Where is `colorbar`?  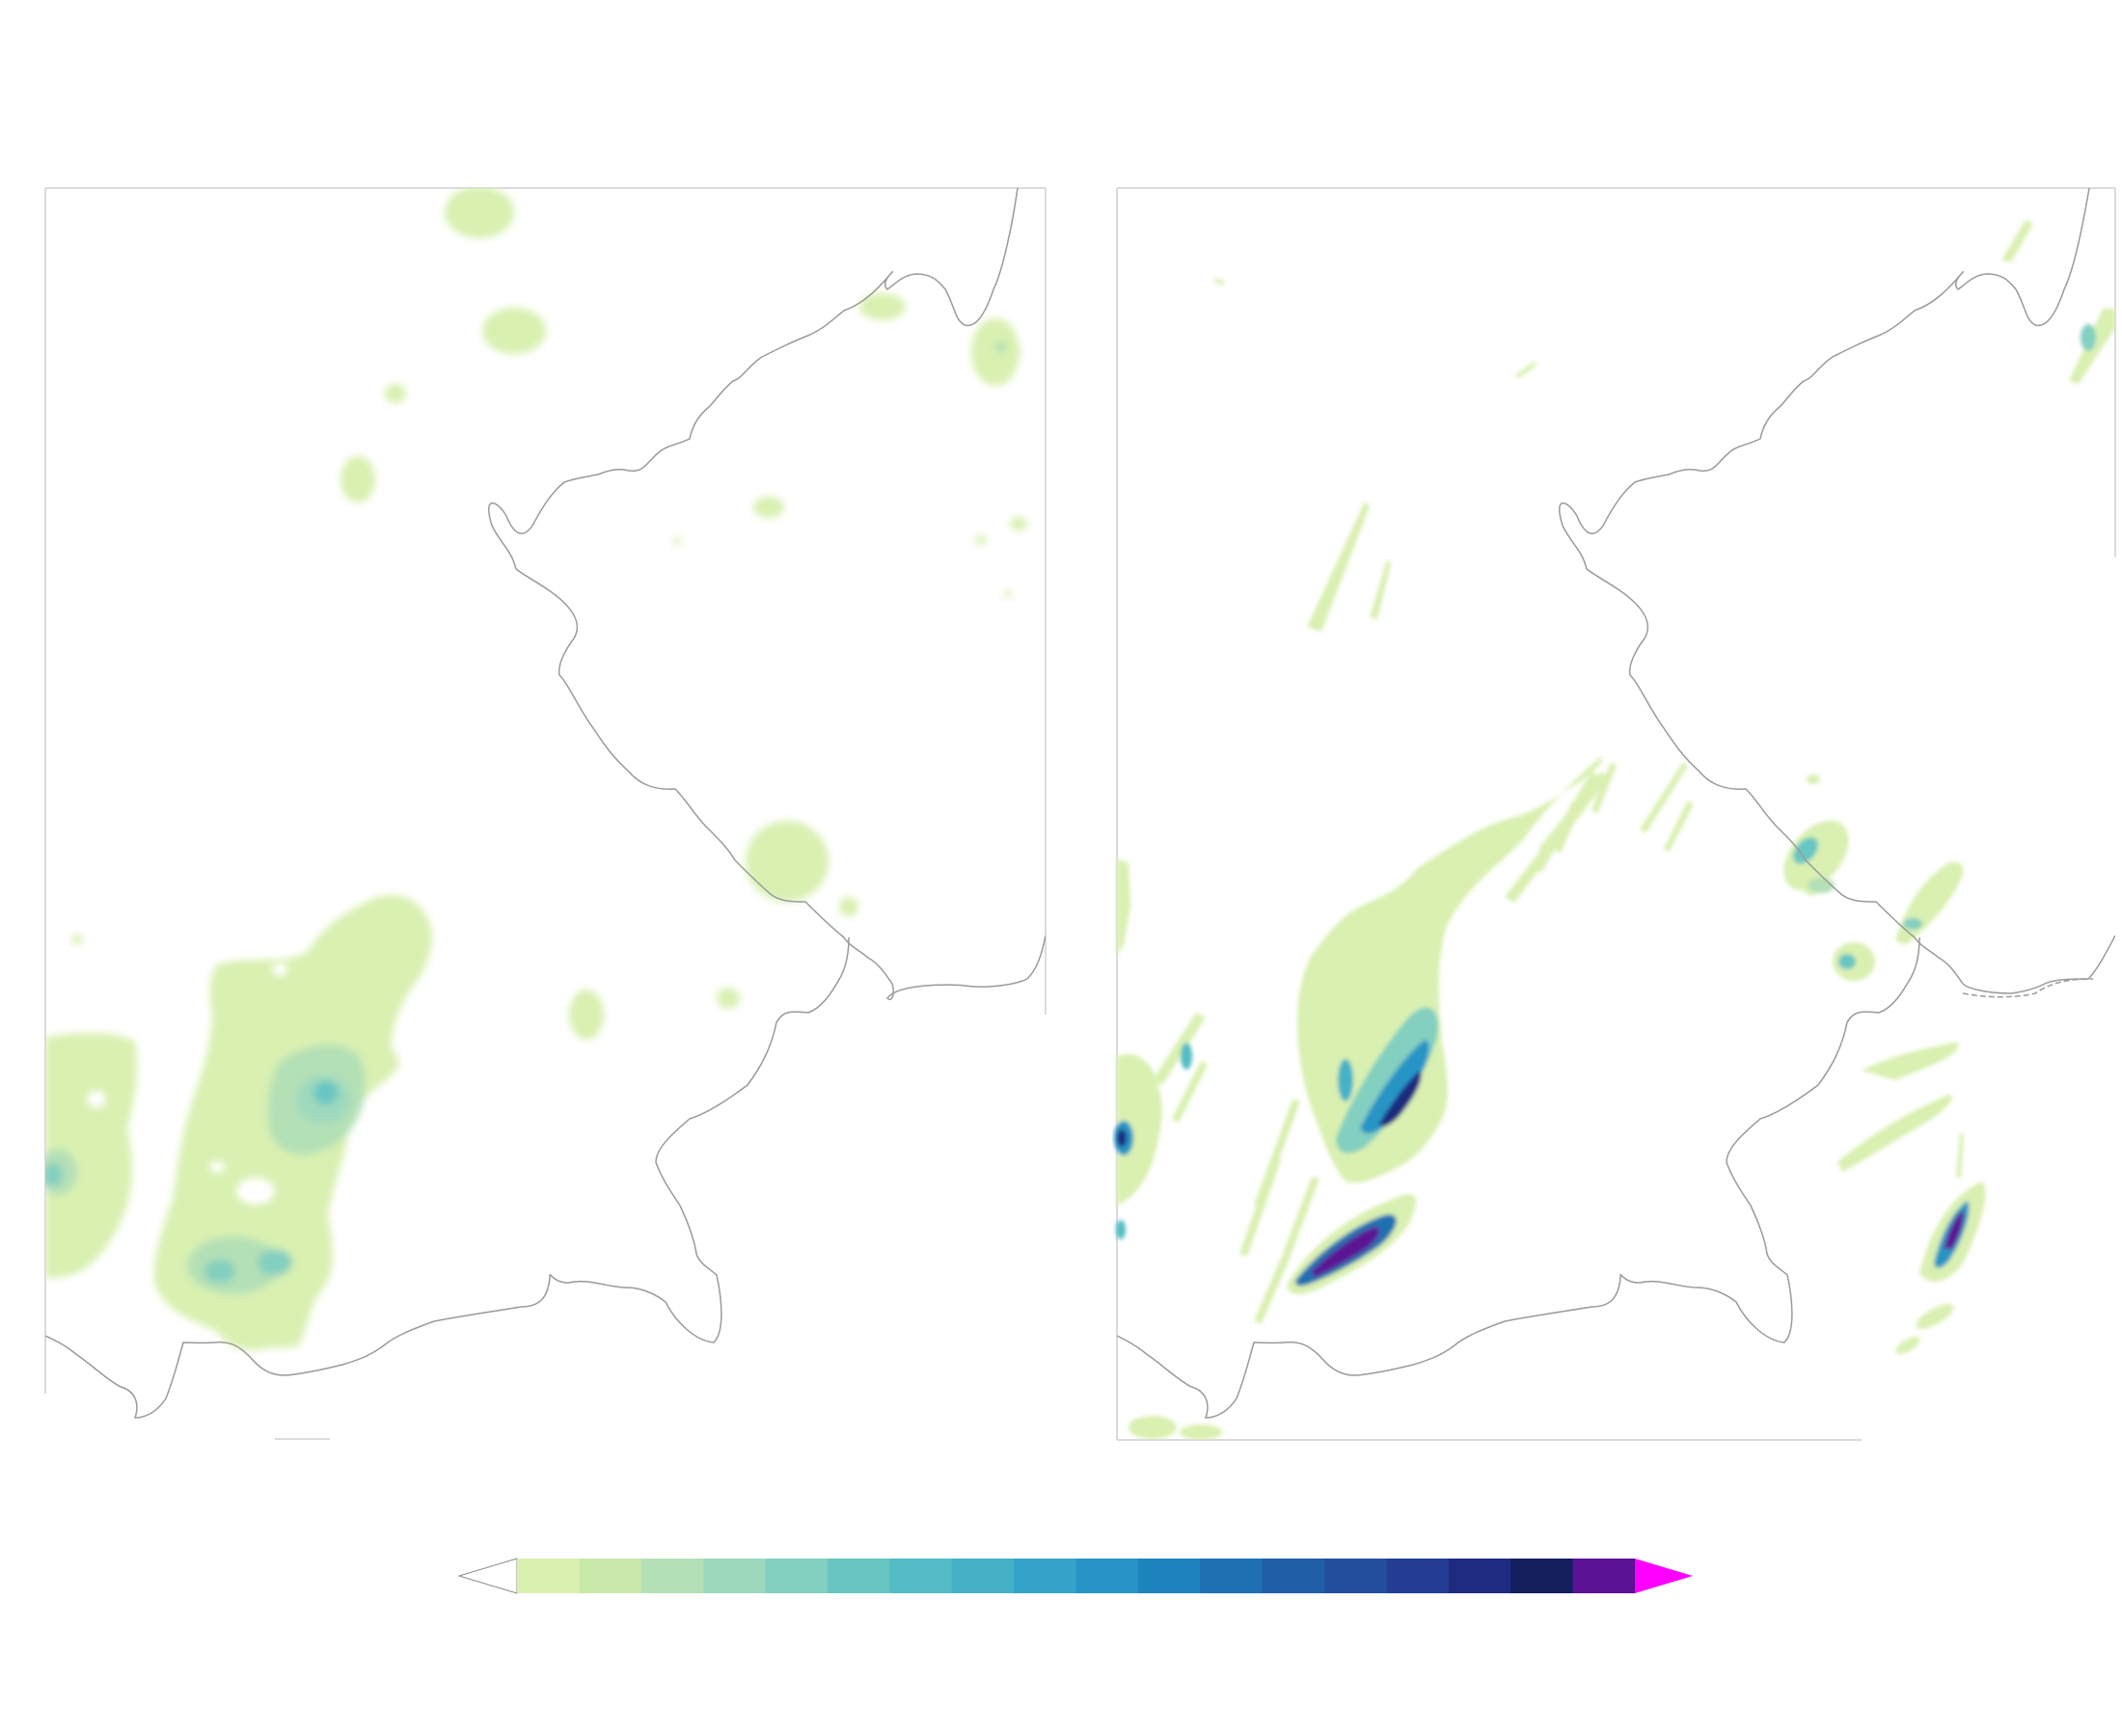 colorbar is located at coordinates (1075, 1576).